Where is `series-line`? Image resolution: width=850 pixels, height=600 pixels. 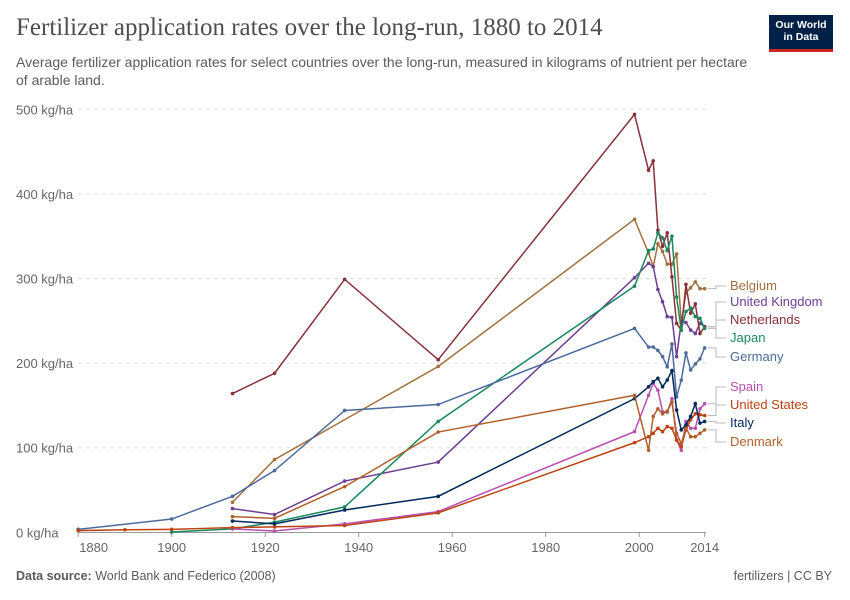
series-line is located at coordinates (468, 446).